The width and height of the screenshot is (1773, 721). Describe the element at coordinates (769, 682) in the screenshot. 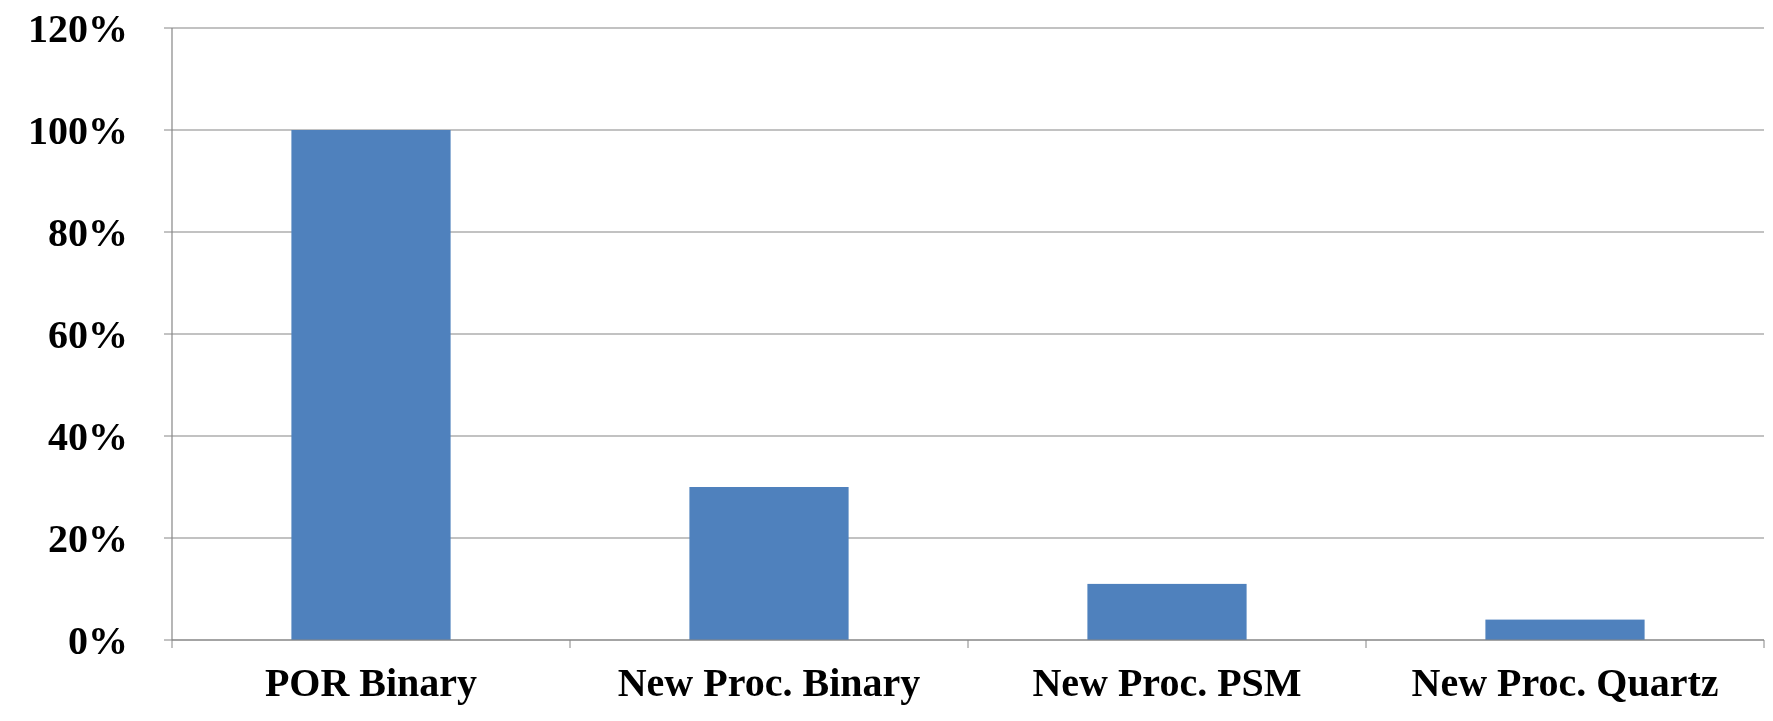

I see `x-tick-label: New Proc. Binary` at that location.